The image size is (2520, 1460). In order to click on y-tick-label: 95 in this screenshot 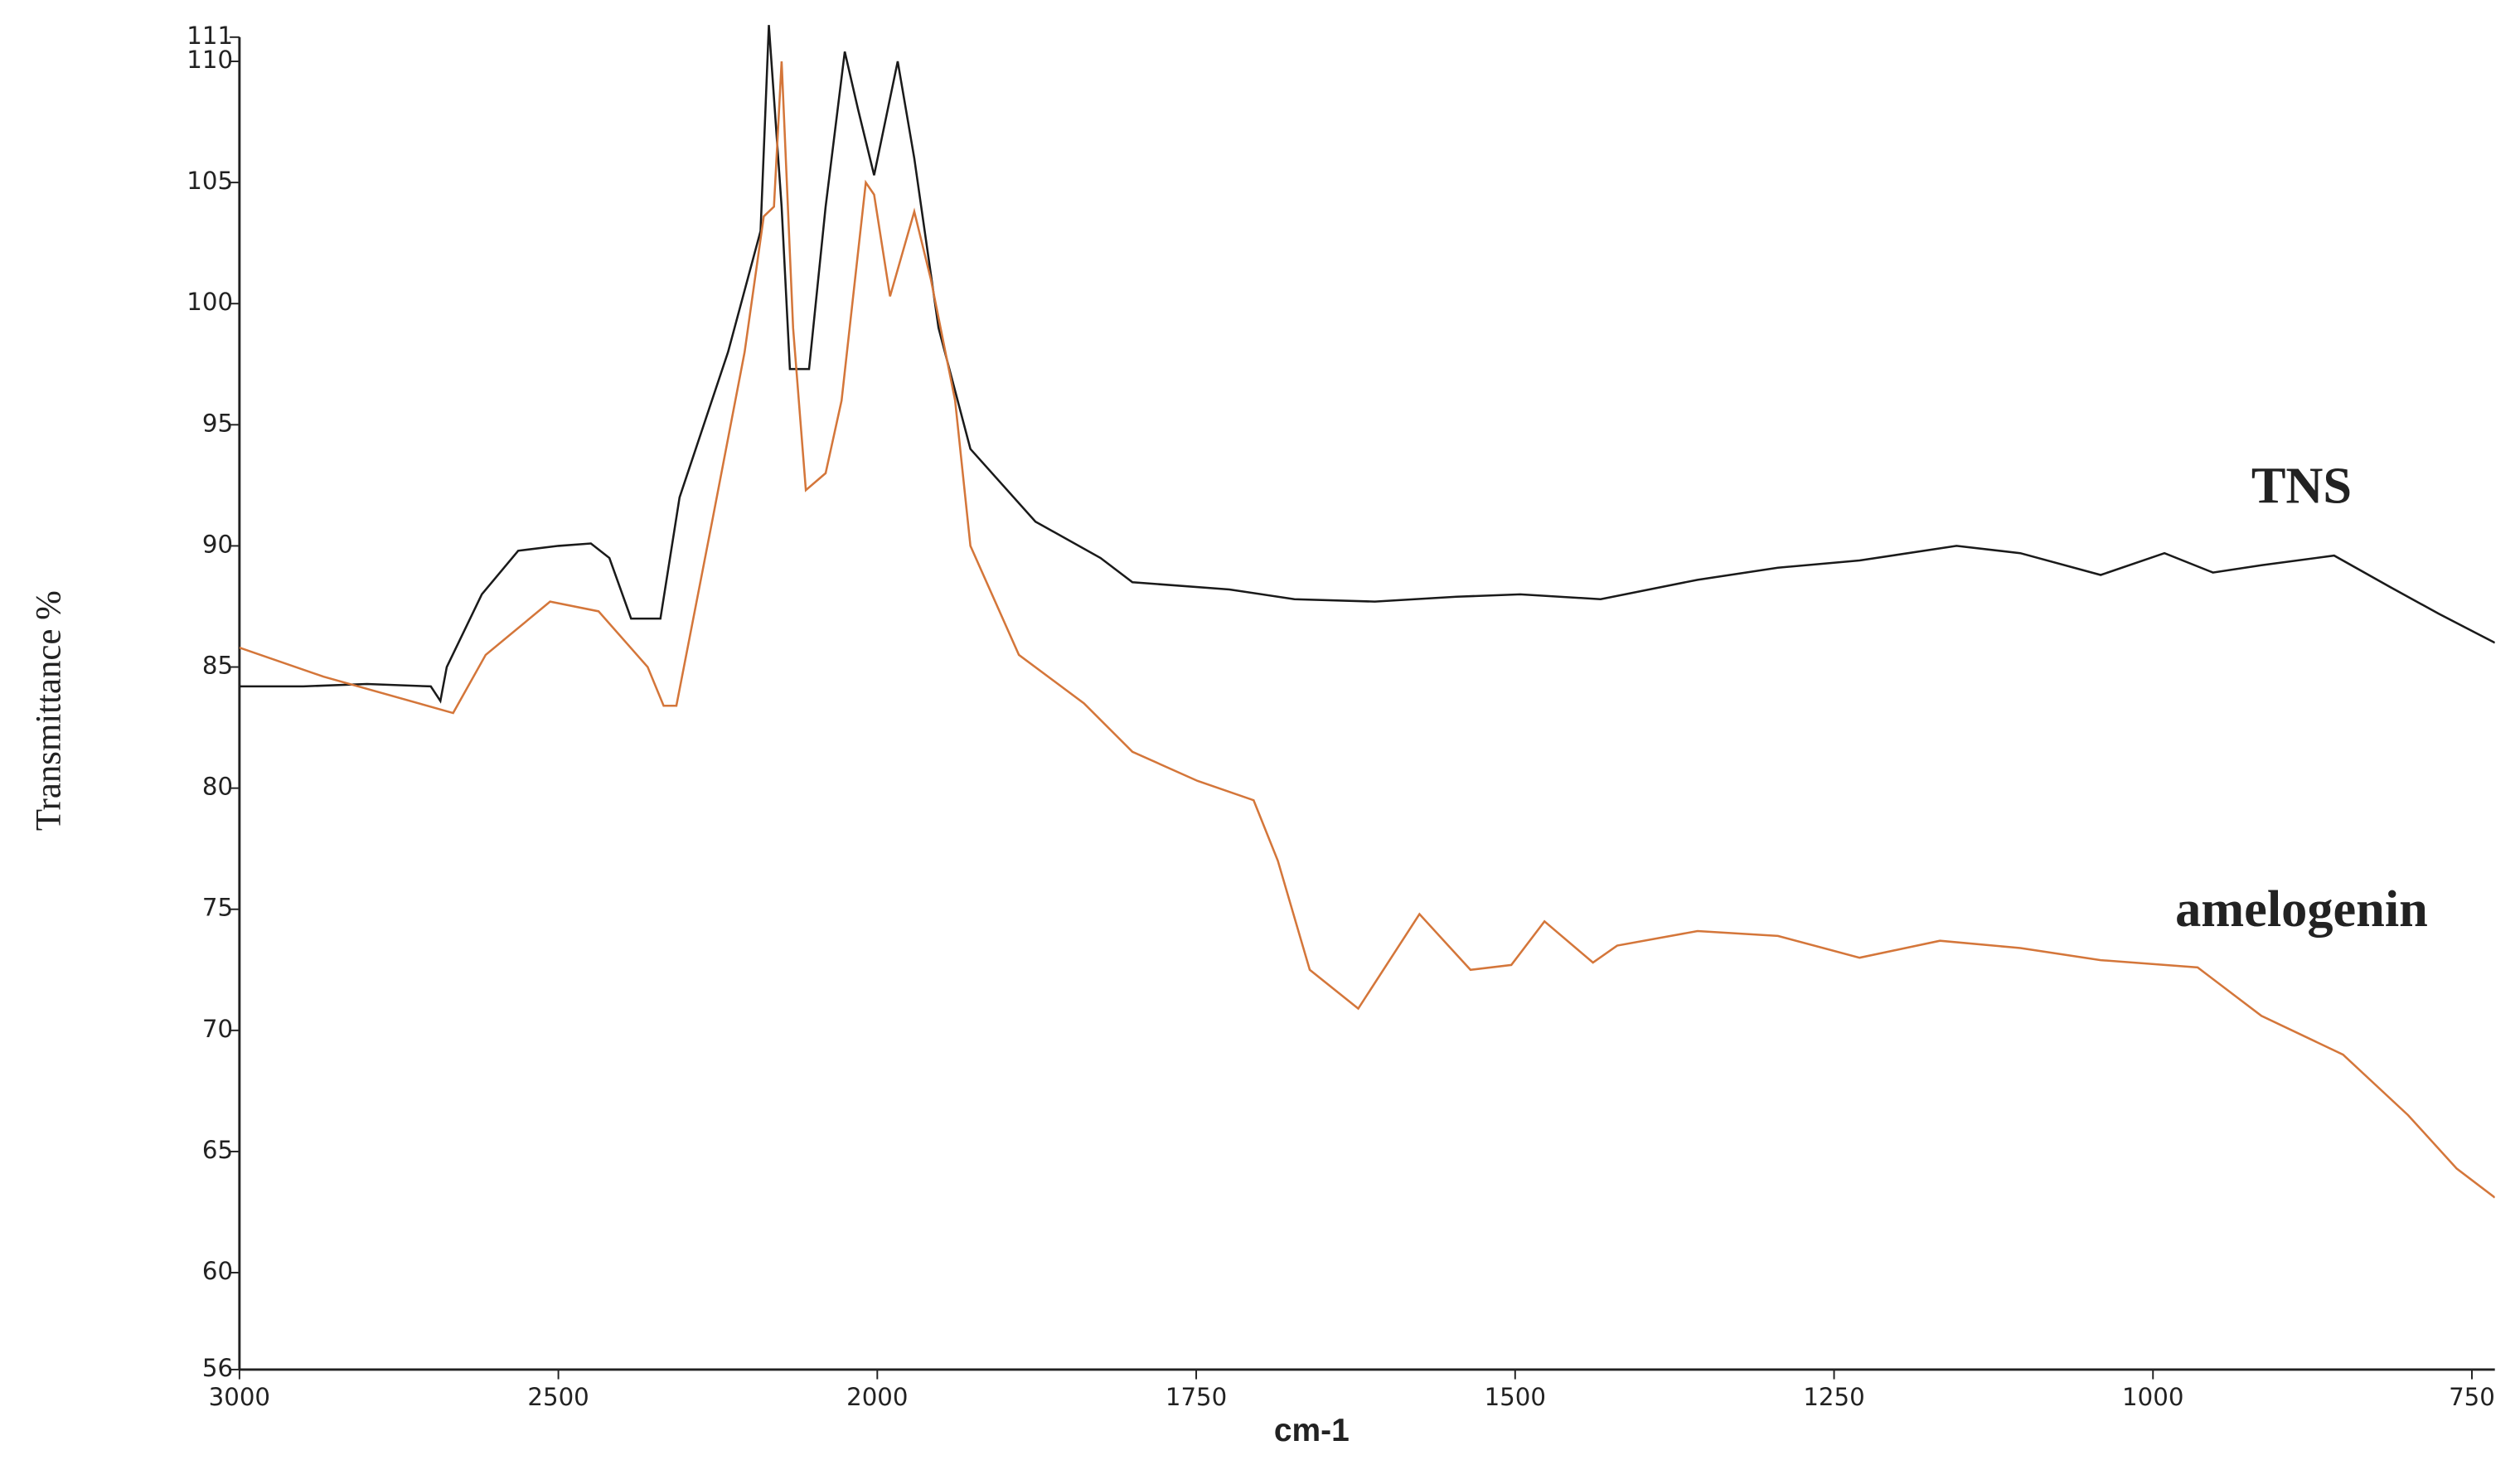, I will do `click(217, 423)`.